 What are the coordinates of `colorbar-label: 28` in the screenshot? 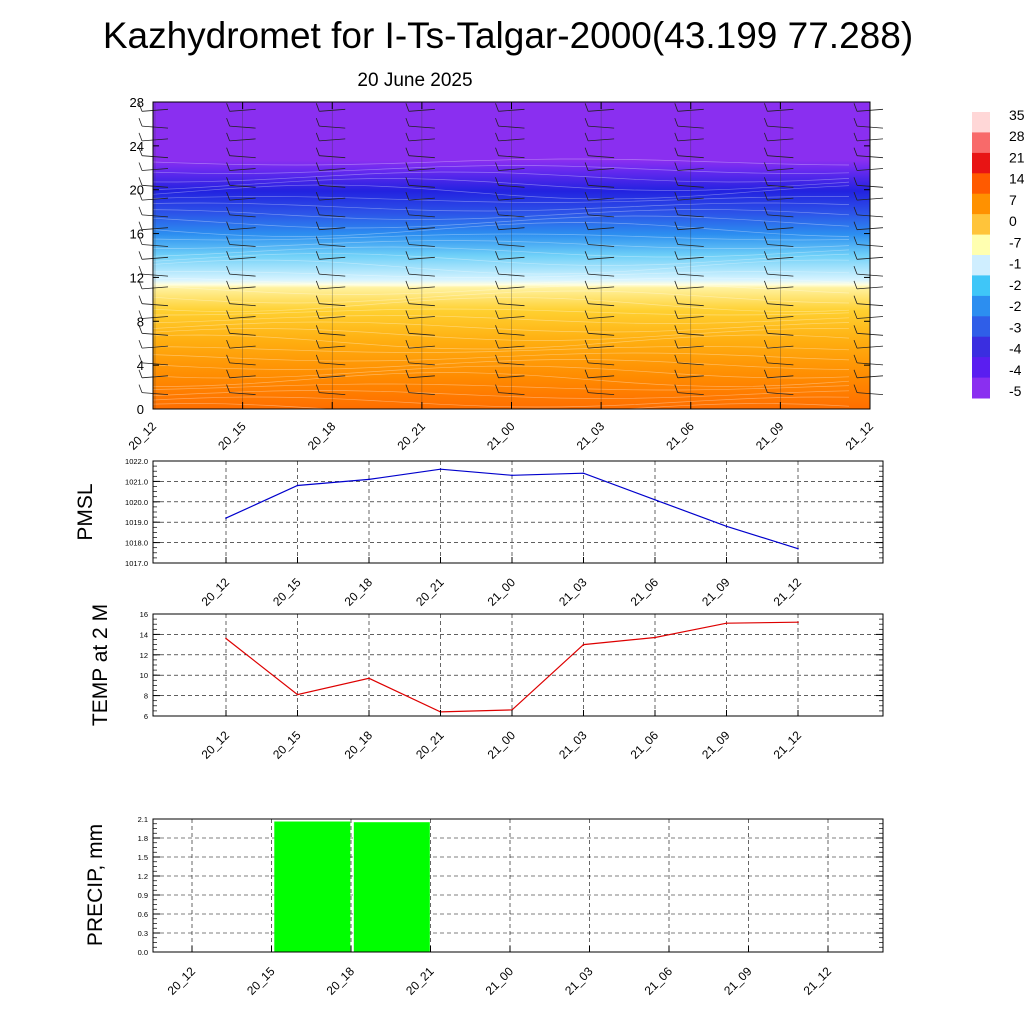 It's located at (1016, 136).